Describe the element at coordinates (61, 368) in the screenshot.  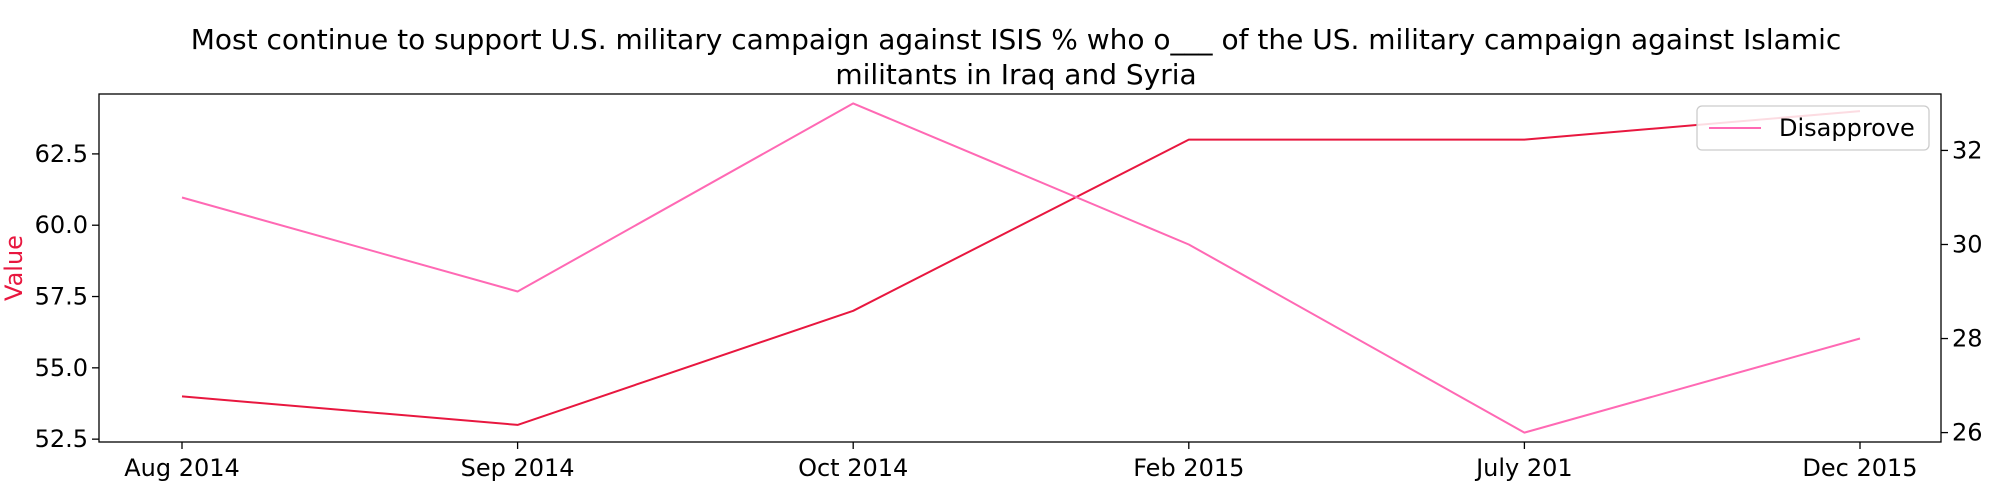
I see `y-tick-label: 55.0` at that location.